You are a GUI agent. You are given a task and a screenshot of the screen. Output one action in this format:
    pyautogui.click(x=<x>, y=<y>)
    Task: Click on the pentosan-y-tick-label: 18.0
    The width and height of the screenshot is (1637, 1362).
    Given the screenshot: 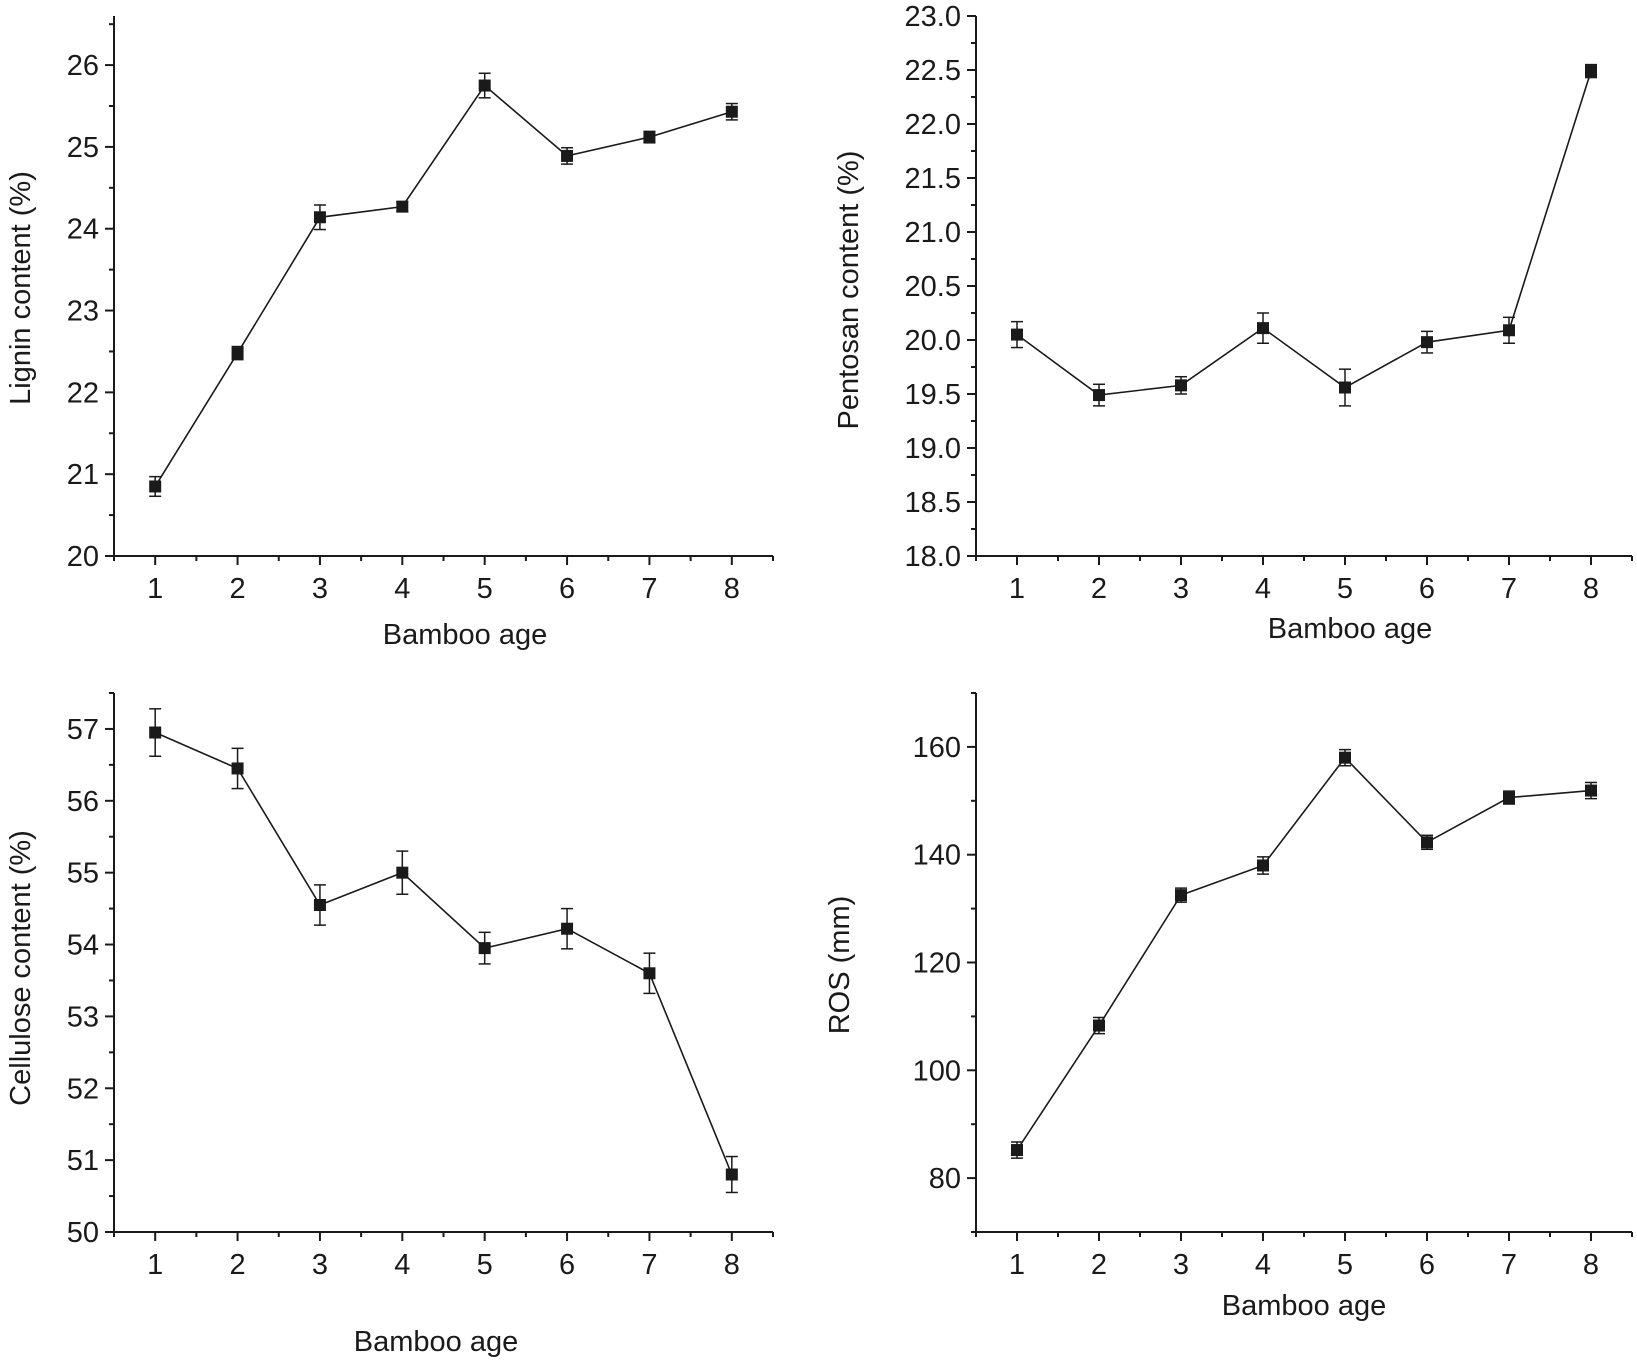 What is the action you would take?
    pyautogui.click(x=933, y=557)
    